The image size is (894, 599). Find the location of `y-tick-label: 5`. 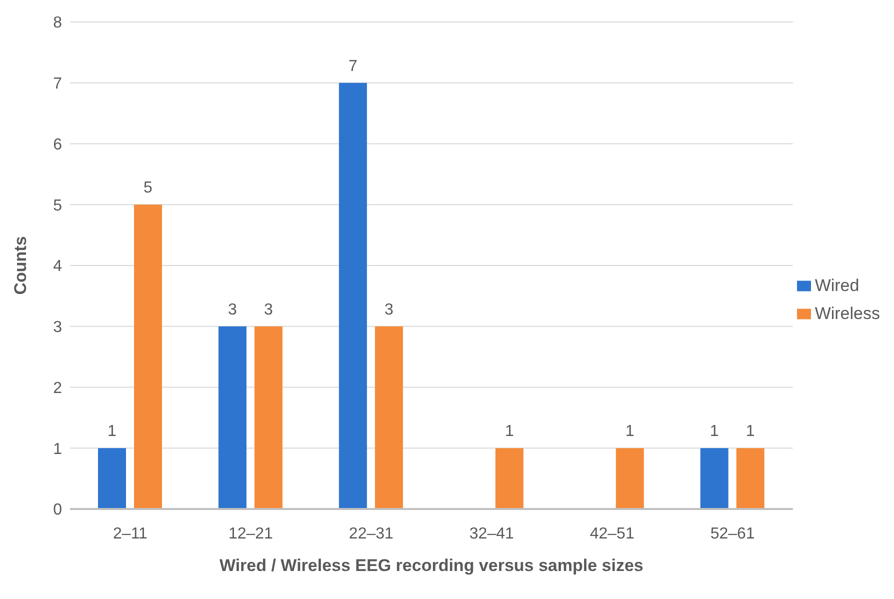

y-tick-label: 5 is located at coordinates (57, 205).